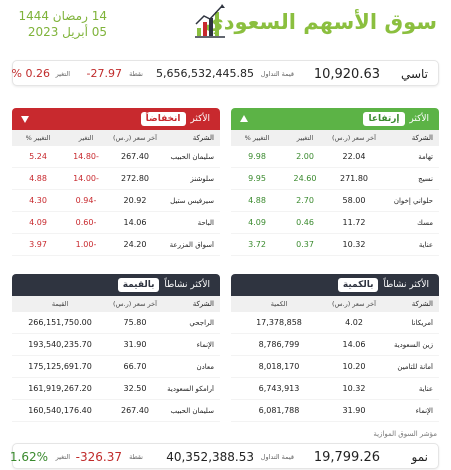 The width and height of the screenshot is (451, 470). Describe the element at coordinates (116, 179) in the screenshot. I see `table-row: سلوشنز 272.80 -14.00 4.88` at that location.